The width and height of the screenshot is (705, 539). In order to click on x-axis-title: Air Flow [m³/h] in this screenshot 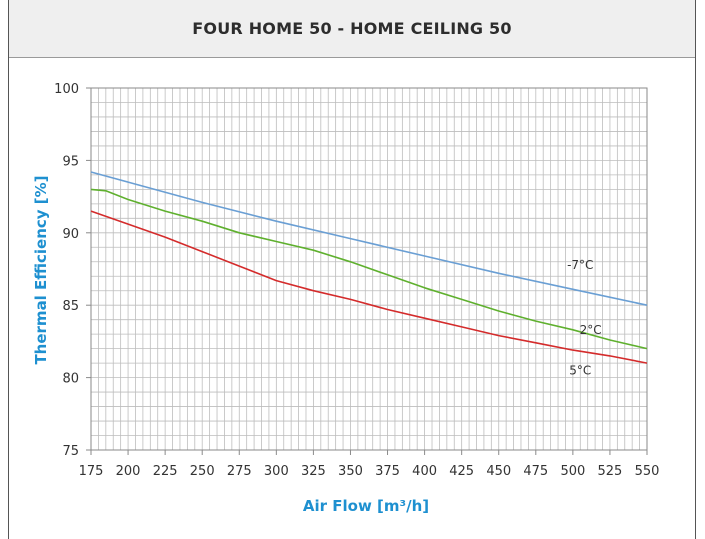, I will do `click(366, 506)`.